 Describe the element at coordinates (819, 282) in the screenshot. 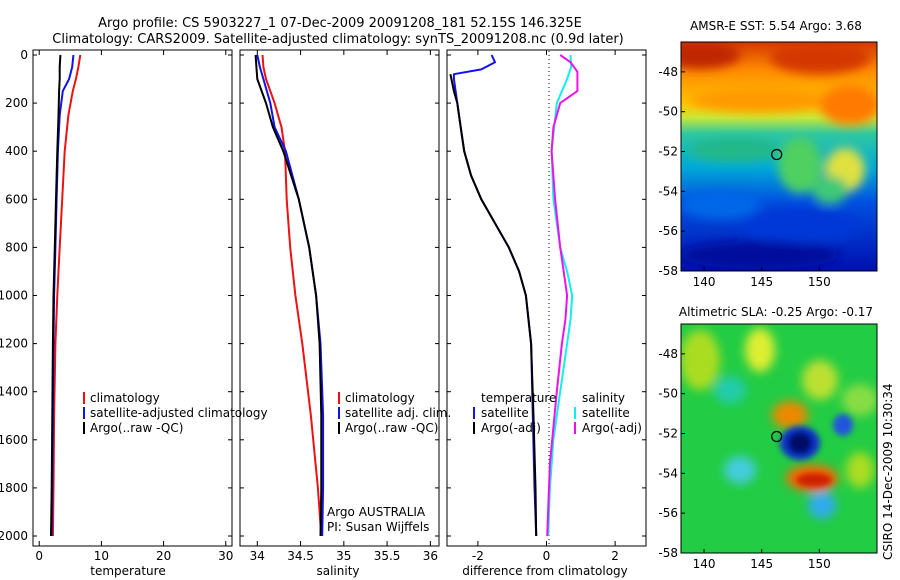

I see `lon-tick-label: 150` at that location.